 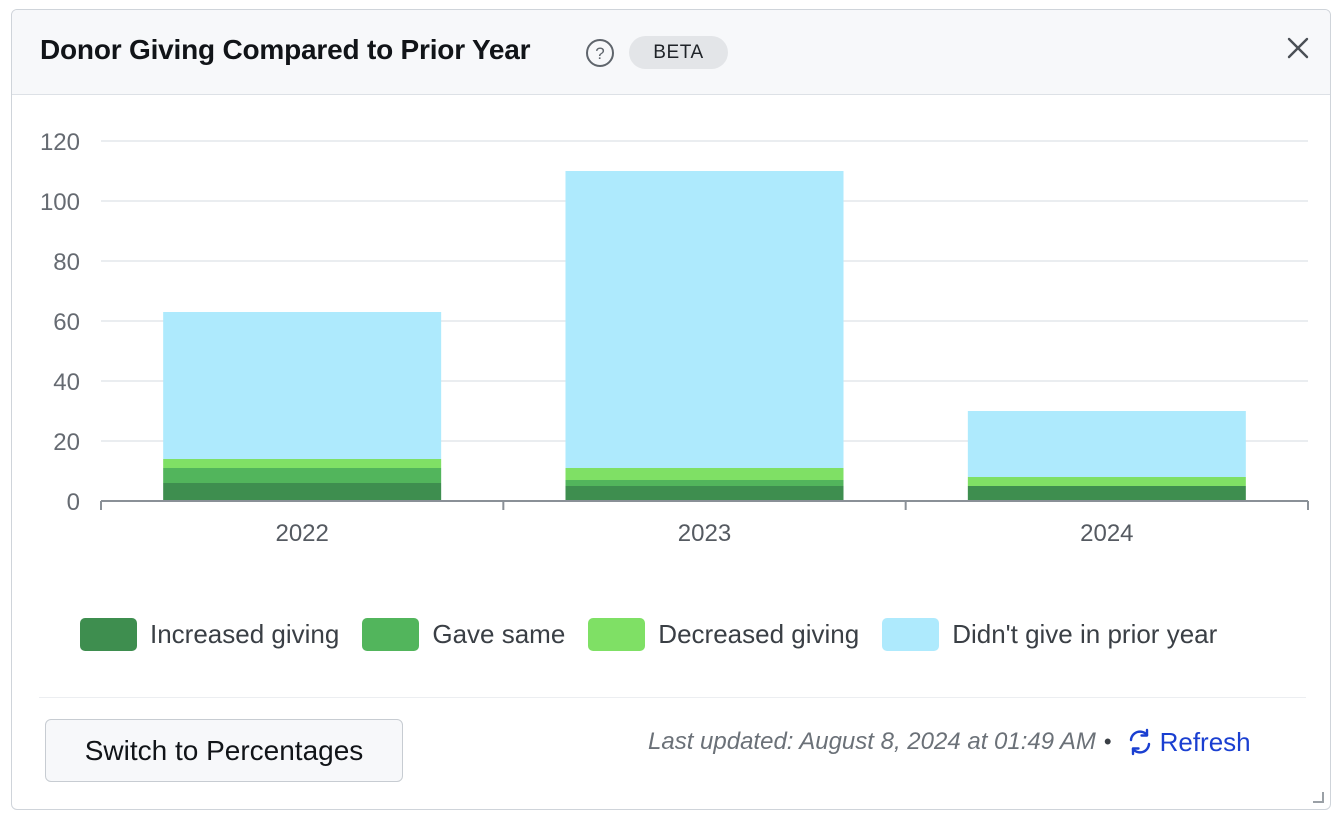 I want to click on last-updated-text: Last updated: August 8, 2024 at 01:49 AM, so click(x=872, y=741).